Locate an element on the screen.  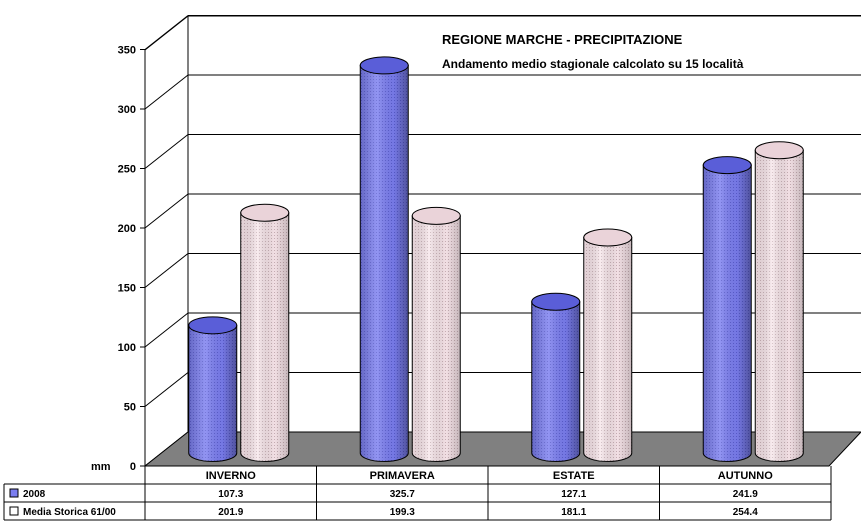
y-tick-label: 100 is located at coordinates (127, 348).